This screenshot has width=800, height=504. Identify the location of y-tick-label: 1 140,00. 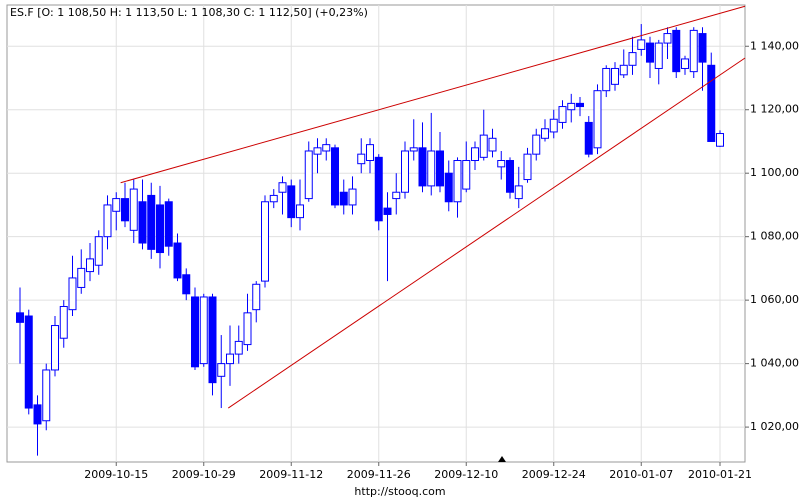
(774, 45).